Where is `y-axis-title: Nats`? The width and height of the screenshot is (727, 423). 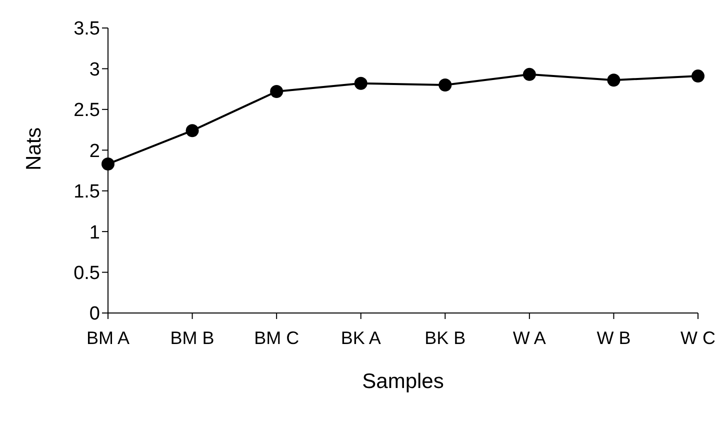 y-axis-title: Nats is located at coordinates (34, 148).